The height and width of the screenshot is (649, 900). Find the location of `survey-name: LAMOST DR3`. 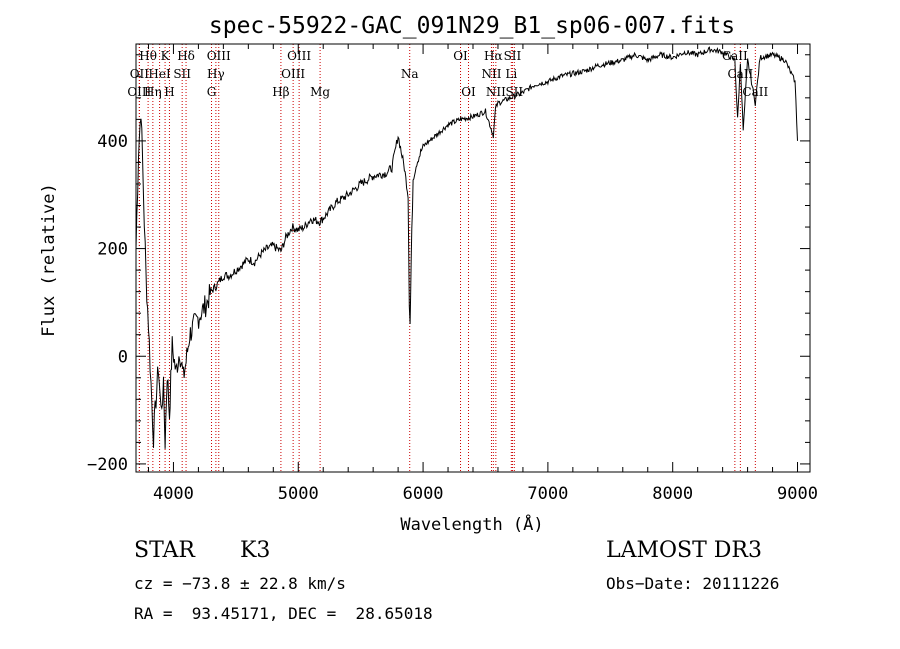

survey-name: LAMOST DR3 is located at coordinates (684, 550).